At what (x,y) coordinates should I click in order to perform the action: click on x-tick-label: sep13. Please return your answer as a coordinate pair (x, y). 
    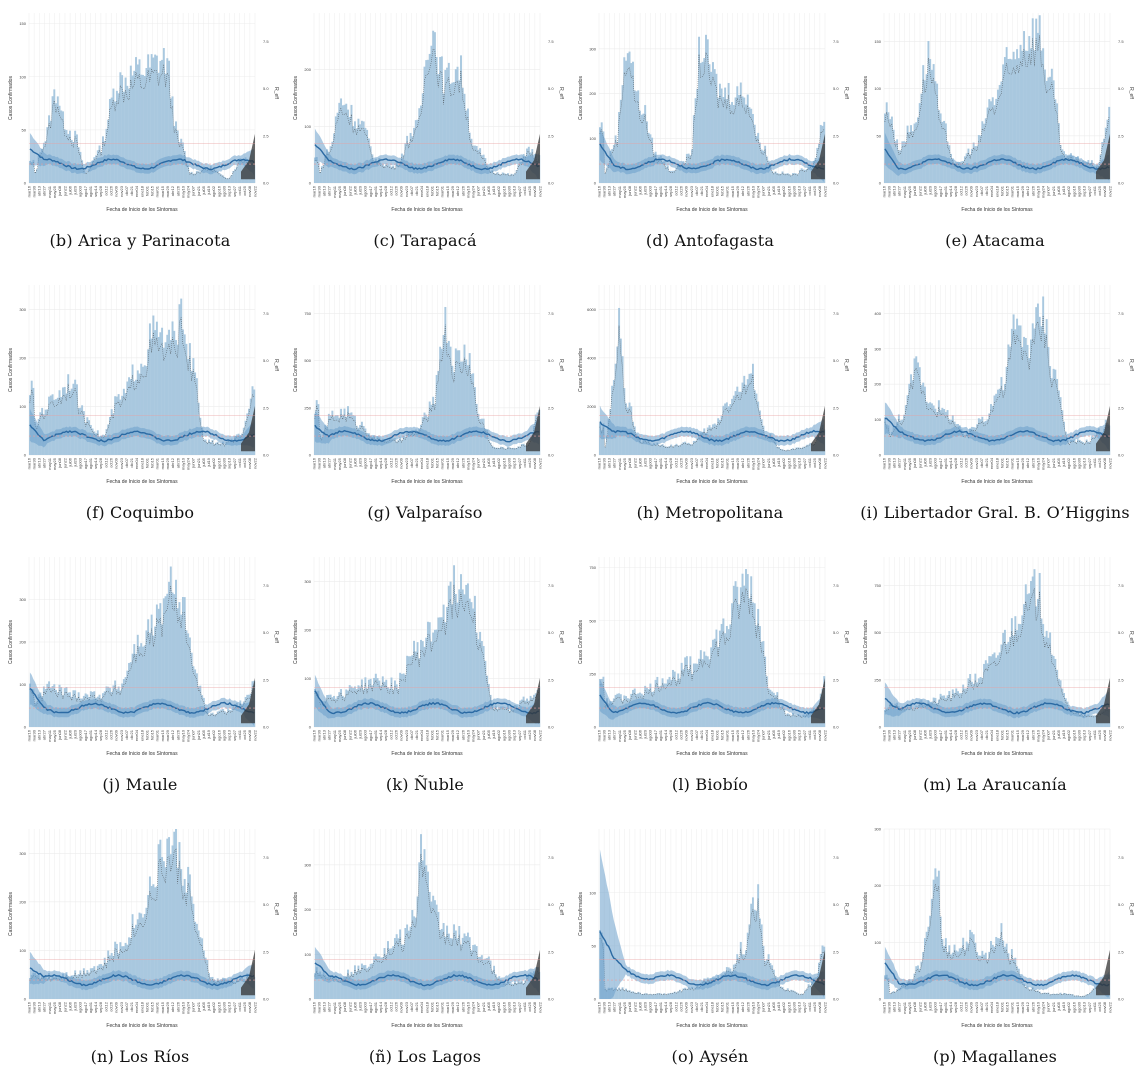
    Looking at the image, I should click on (229, 735).